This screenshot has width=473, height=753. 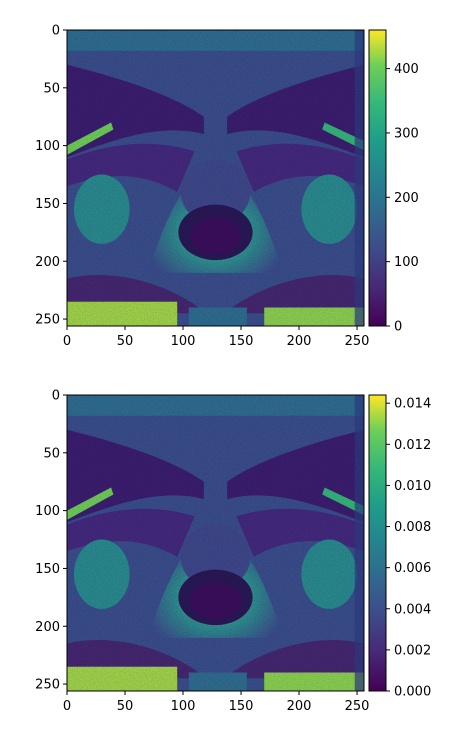 I want to click on colorbar-tick-label: 0.014, so click(x=412, y=404).